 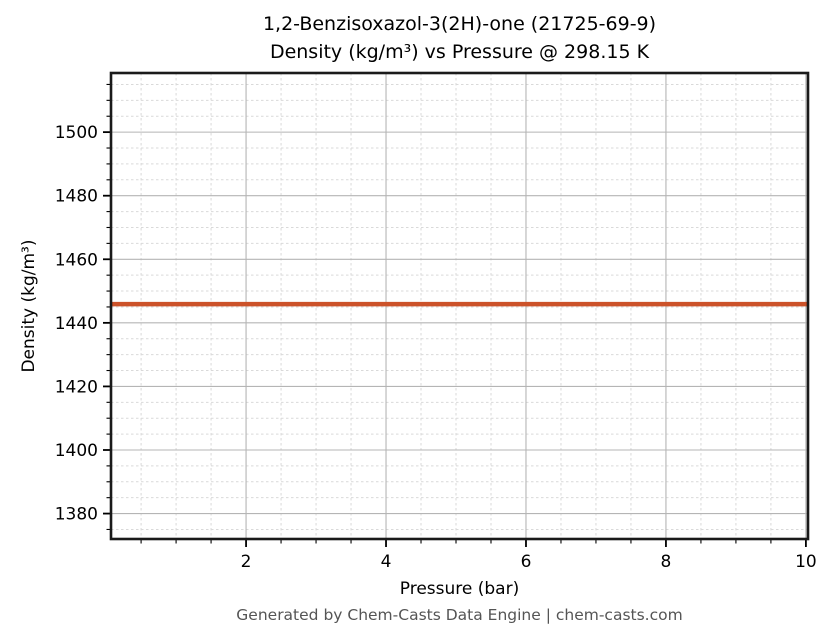 What do you see at coordinates (76, 260) in the screenshot?
I see `svg-text: 1460` at bounding box center [76, 260].